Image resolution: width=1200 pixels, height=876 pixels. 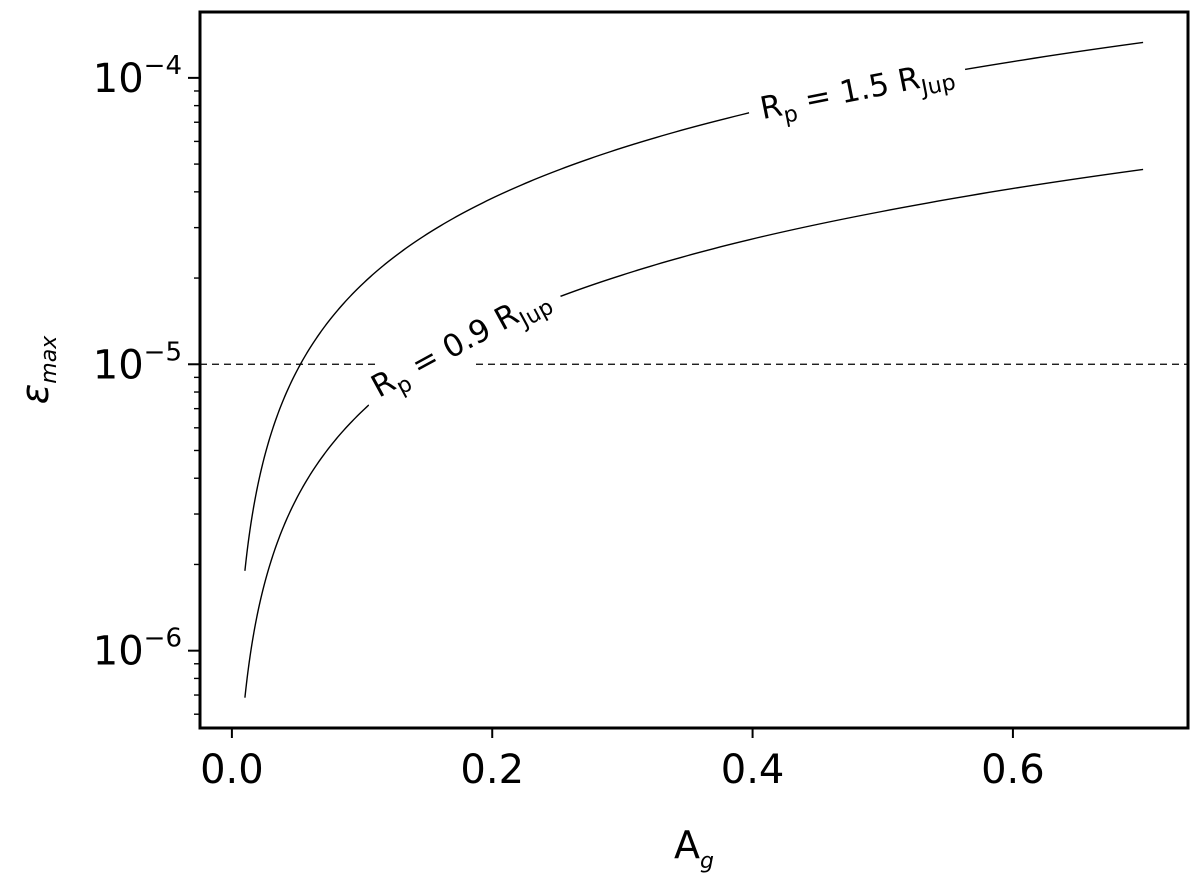 I want to click on y-tick-label: 10⁻⁵, so click(x=137, y=362).